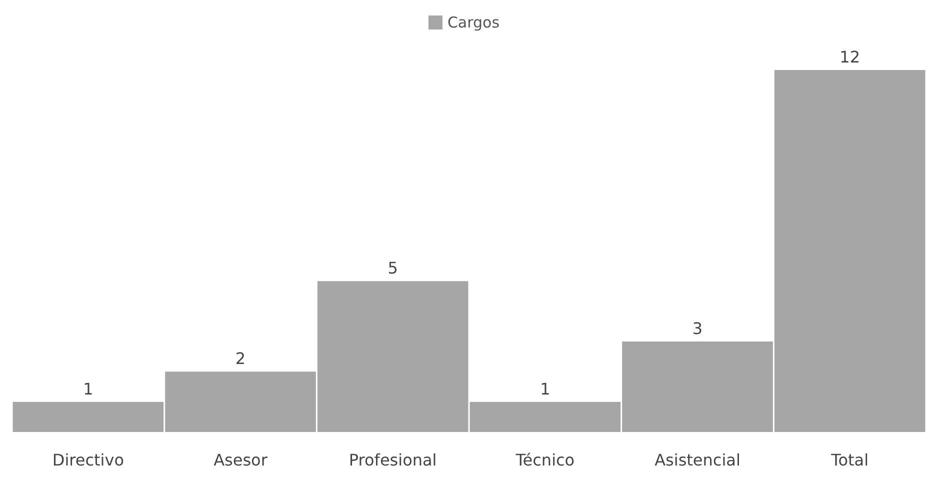 This screenshot has width=928, height=482. I want to click on data-label: 5, so click(393, 268).